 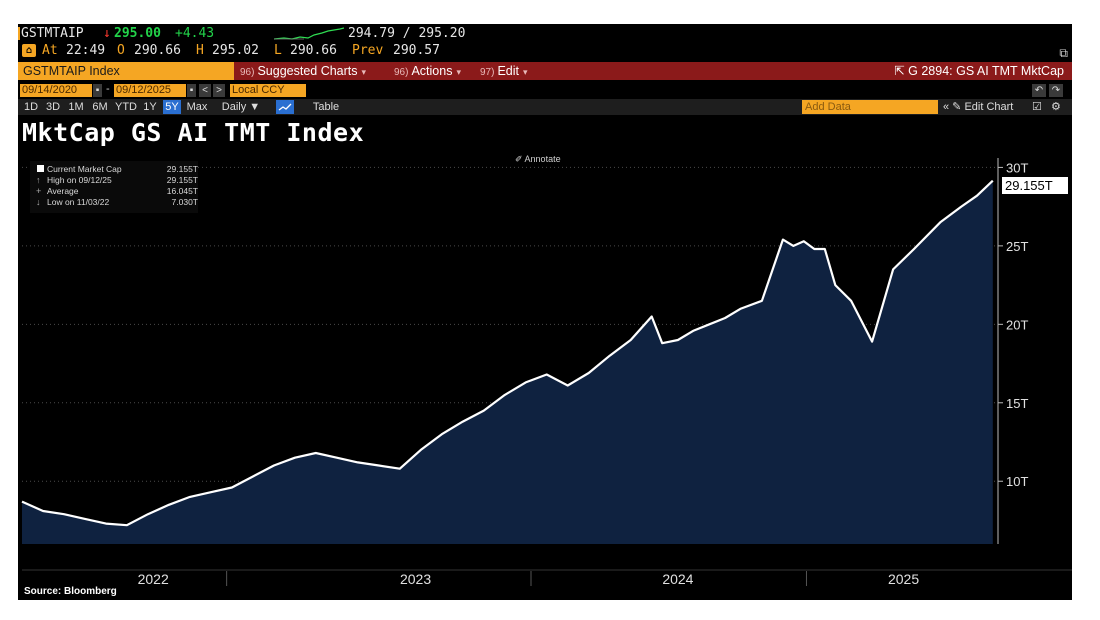 What do you see at coordinates (1017, 167) in the screenshot?
I see `y-tick-label: 30T` at bounding box center [1017, 167].